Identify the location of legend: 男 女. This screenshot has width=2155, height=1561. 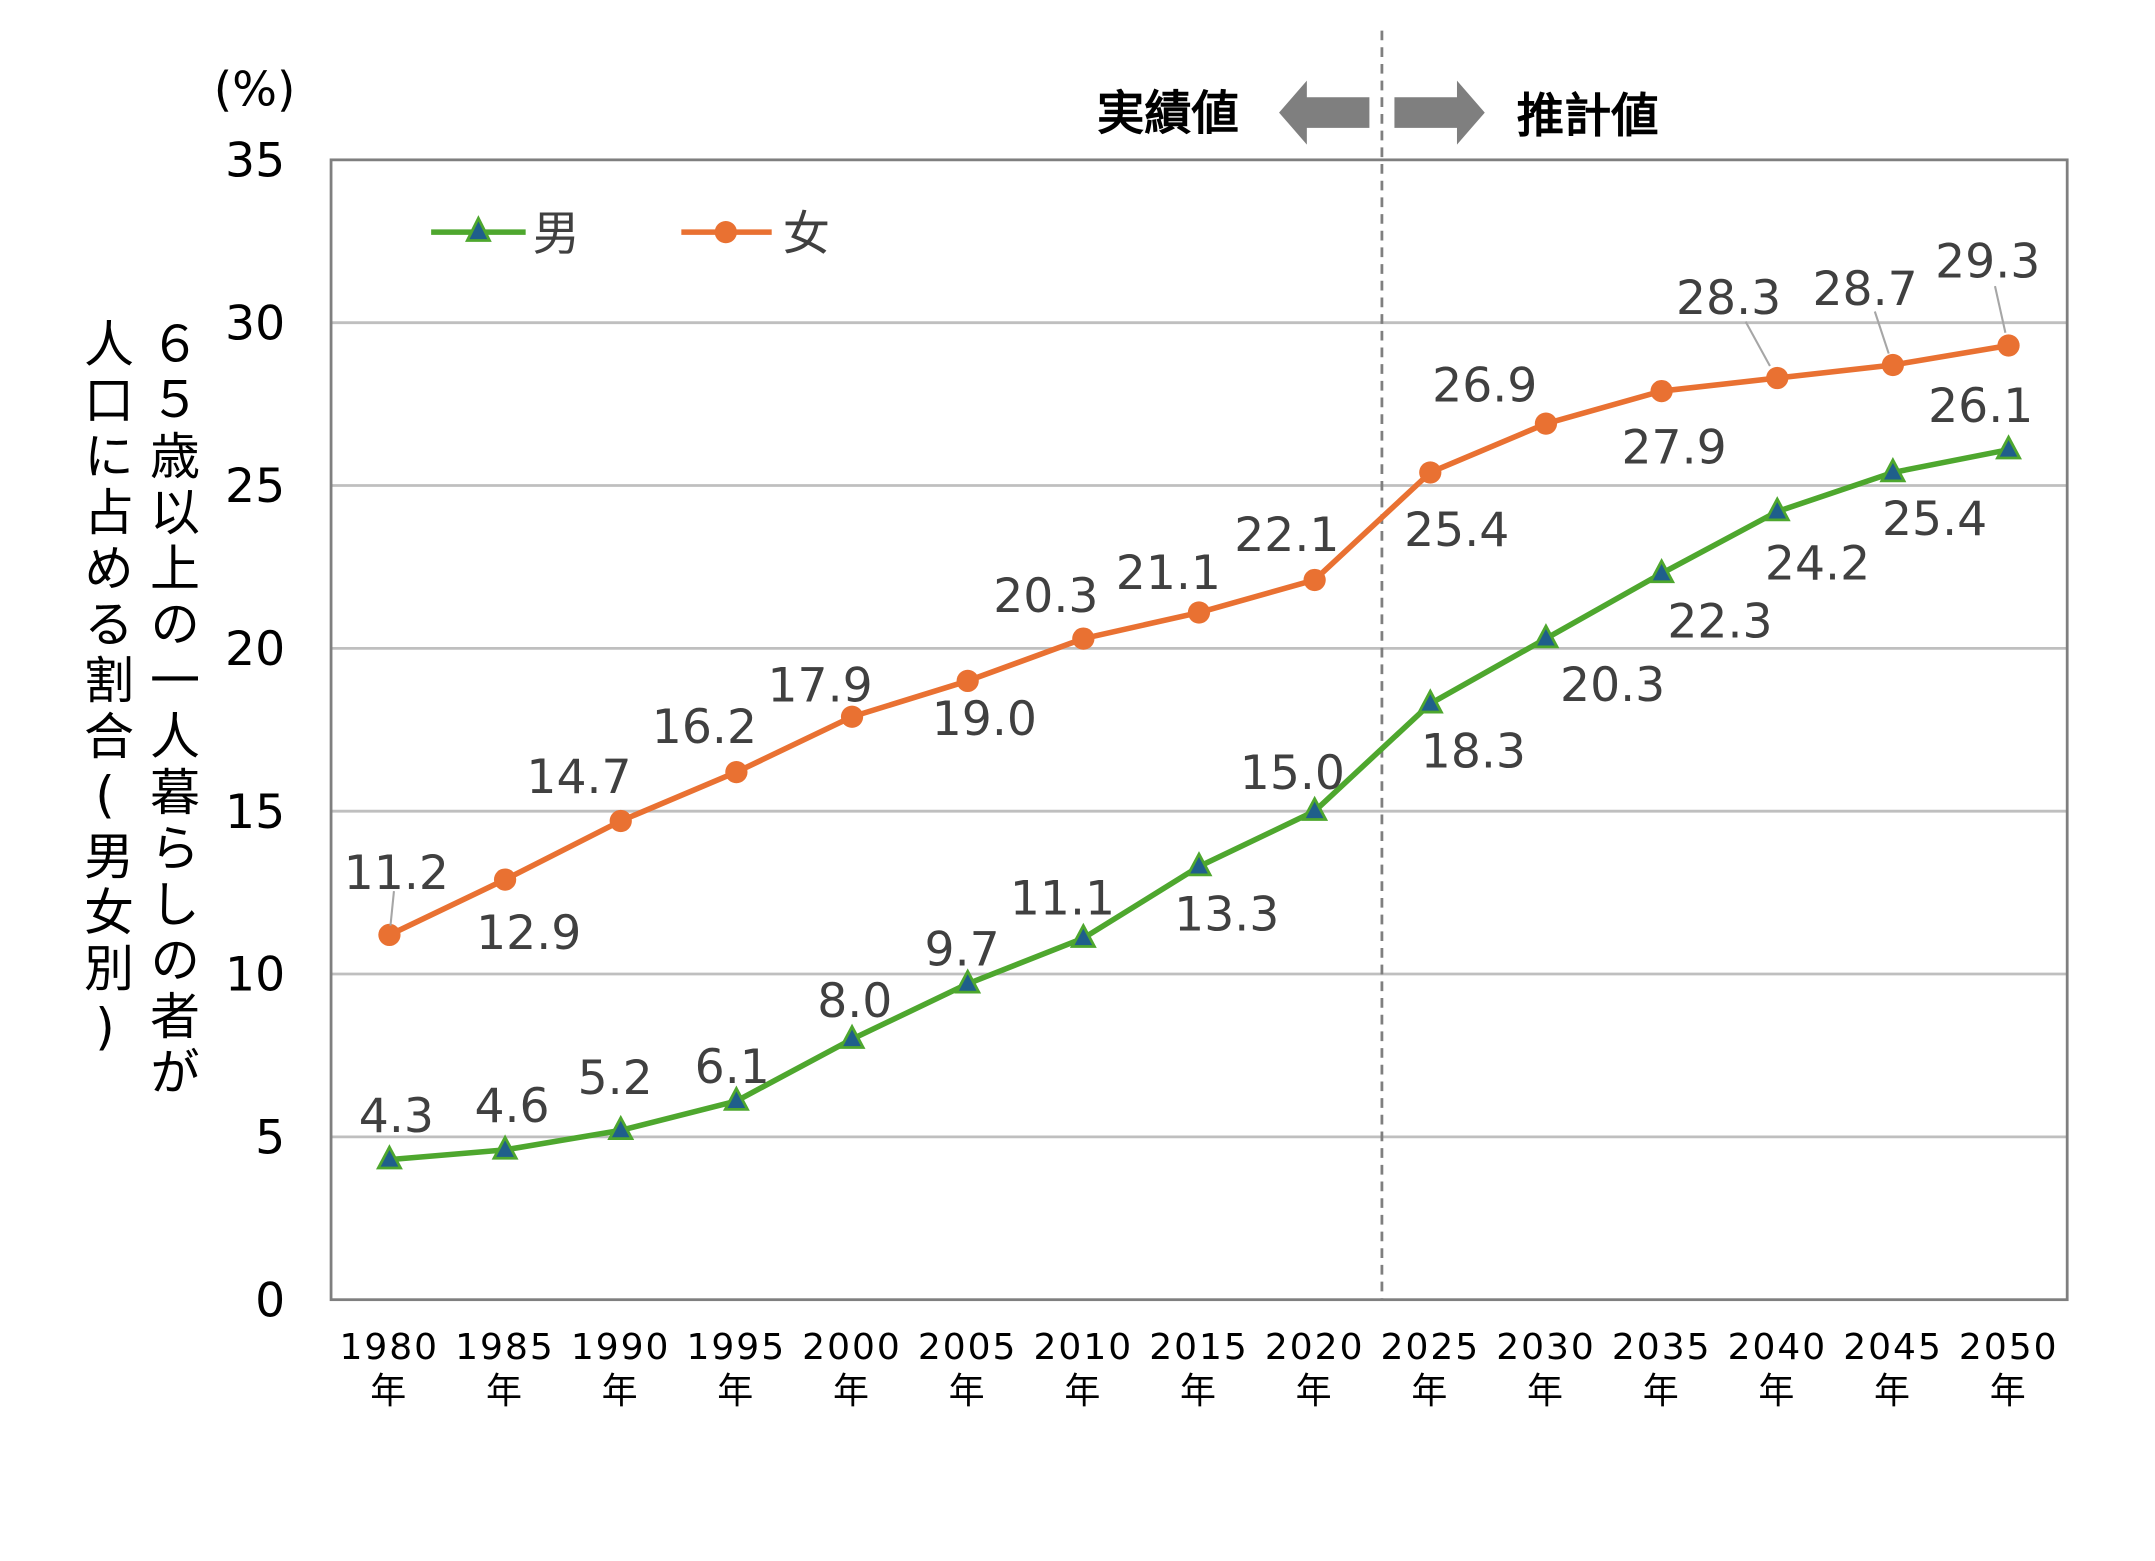
(630, 234).